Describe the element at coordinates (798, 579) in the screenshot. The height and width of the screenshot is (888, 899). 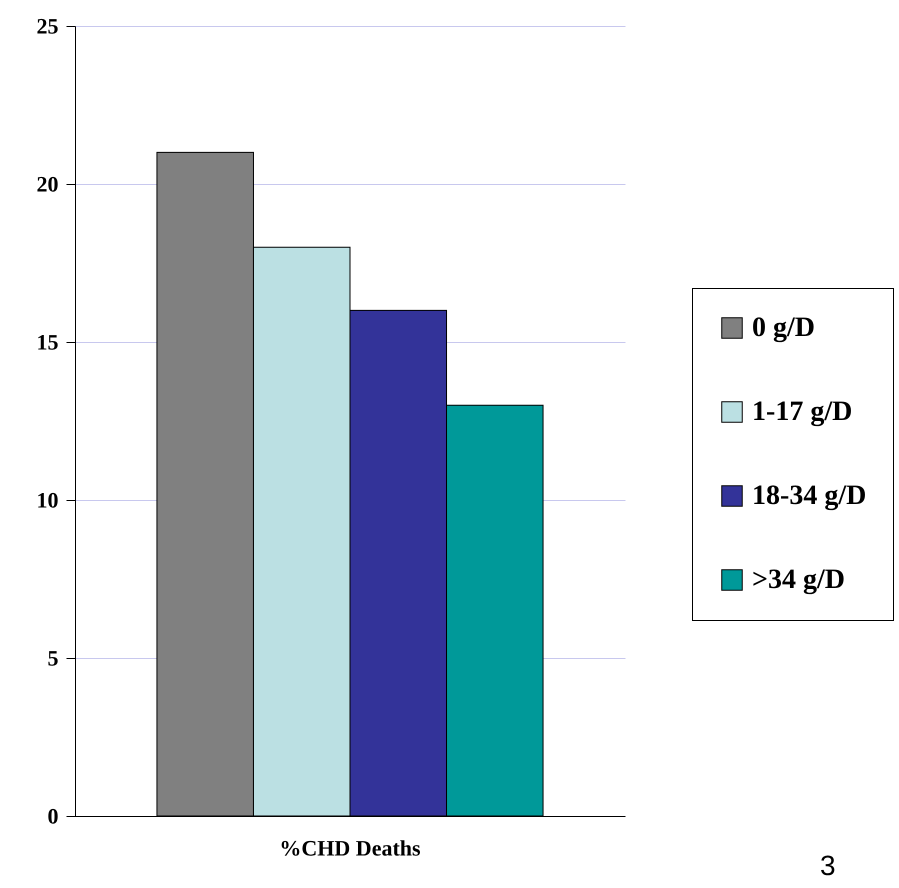
I see `legend-label: >34 g/D` at that location.